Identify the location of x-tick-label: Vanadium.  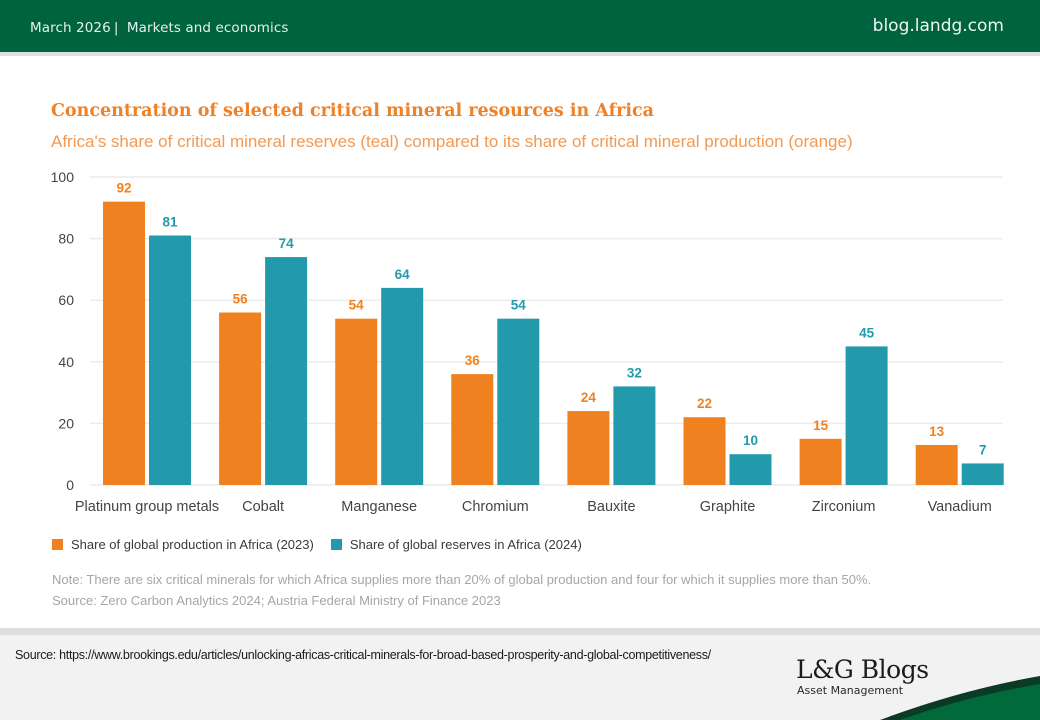
(960, 507).